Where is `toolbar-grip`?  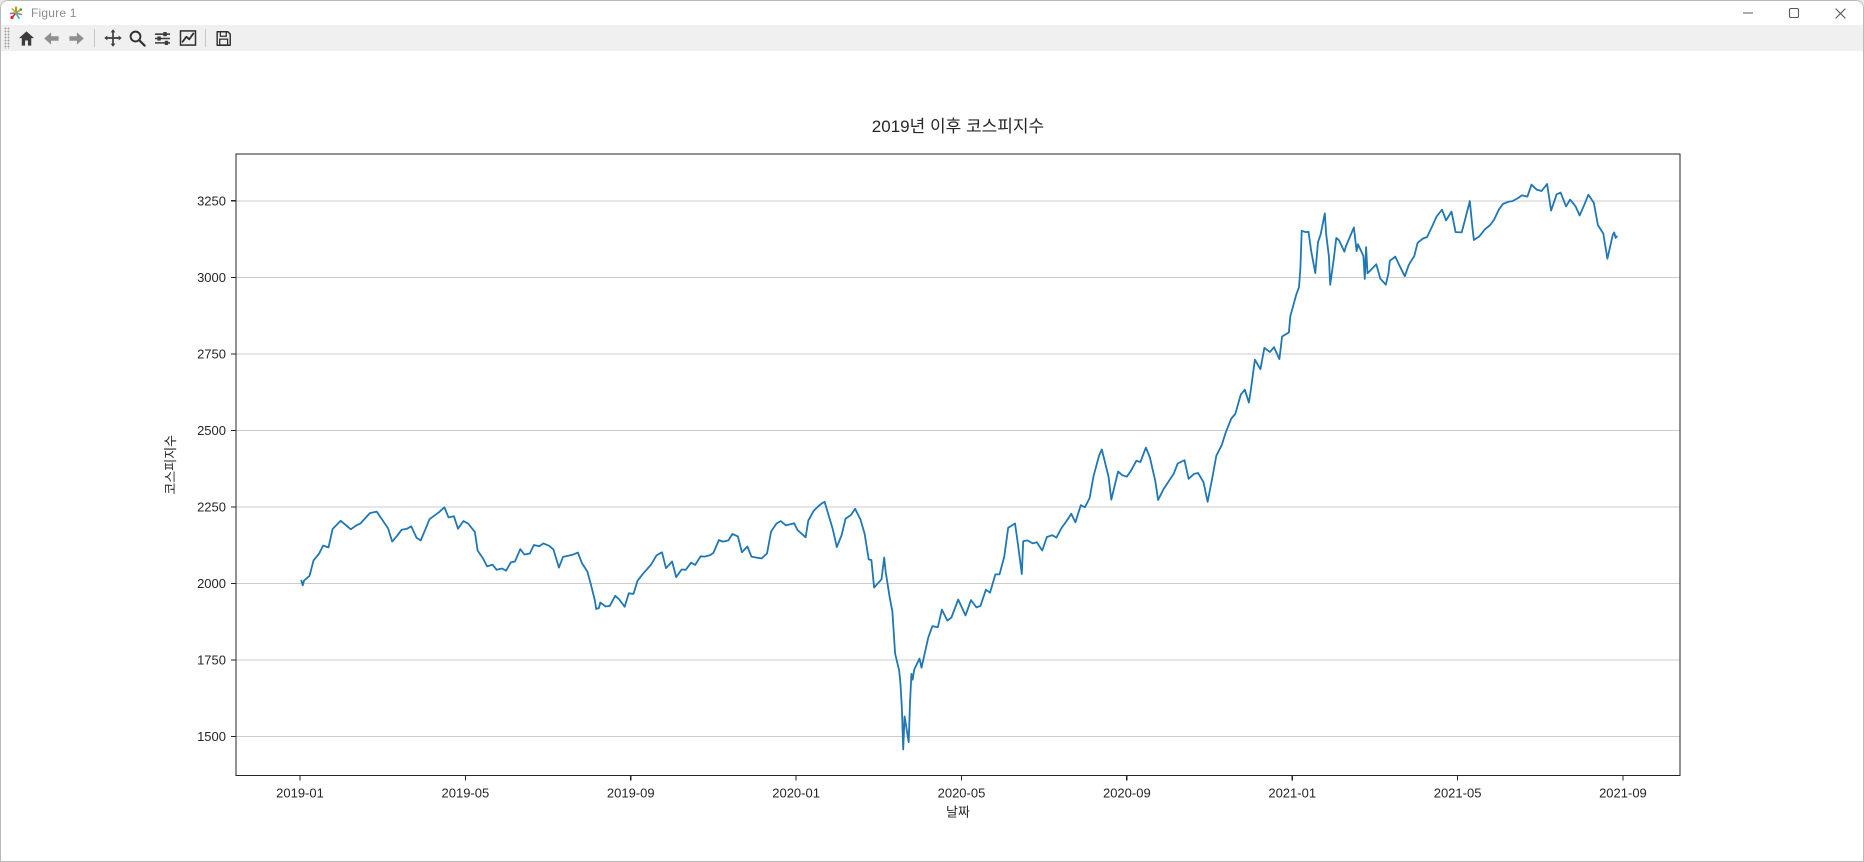
toolbar-grip is located at coordinates (7, 38).